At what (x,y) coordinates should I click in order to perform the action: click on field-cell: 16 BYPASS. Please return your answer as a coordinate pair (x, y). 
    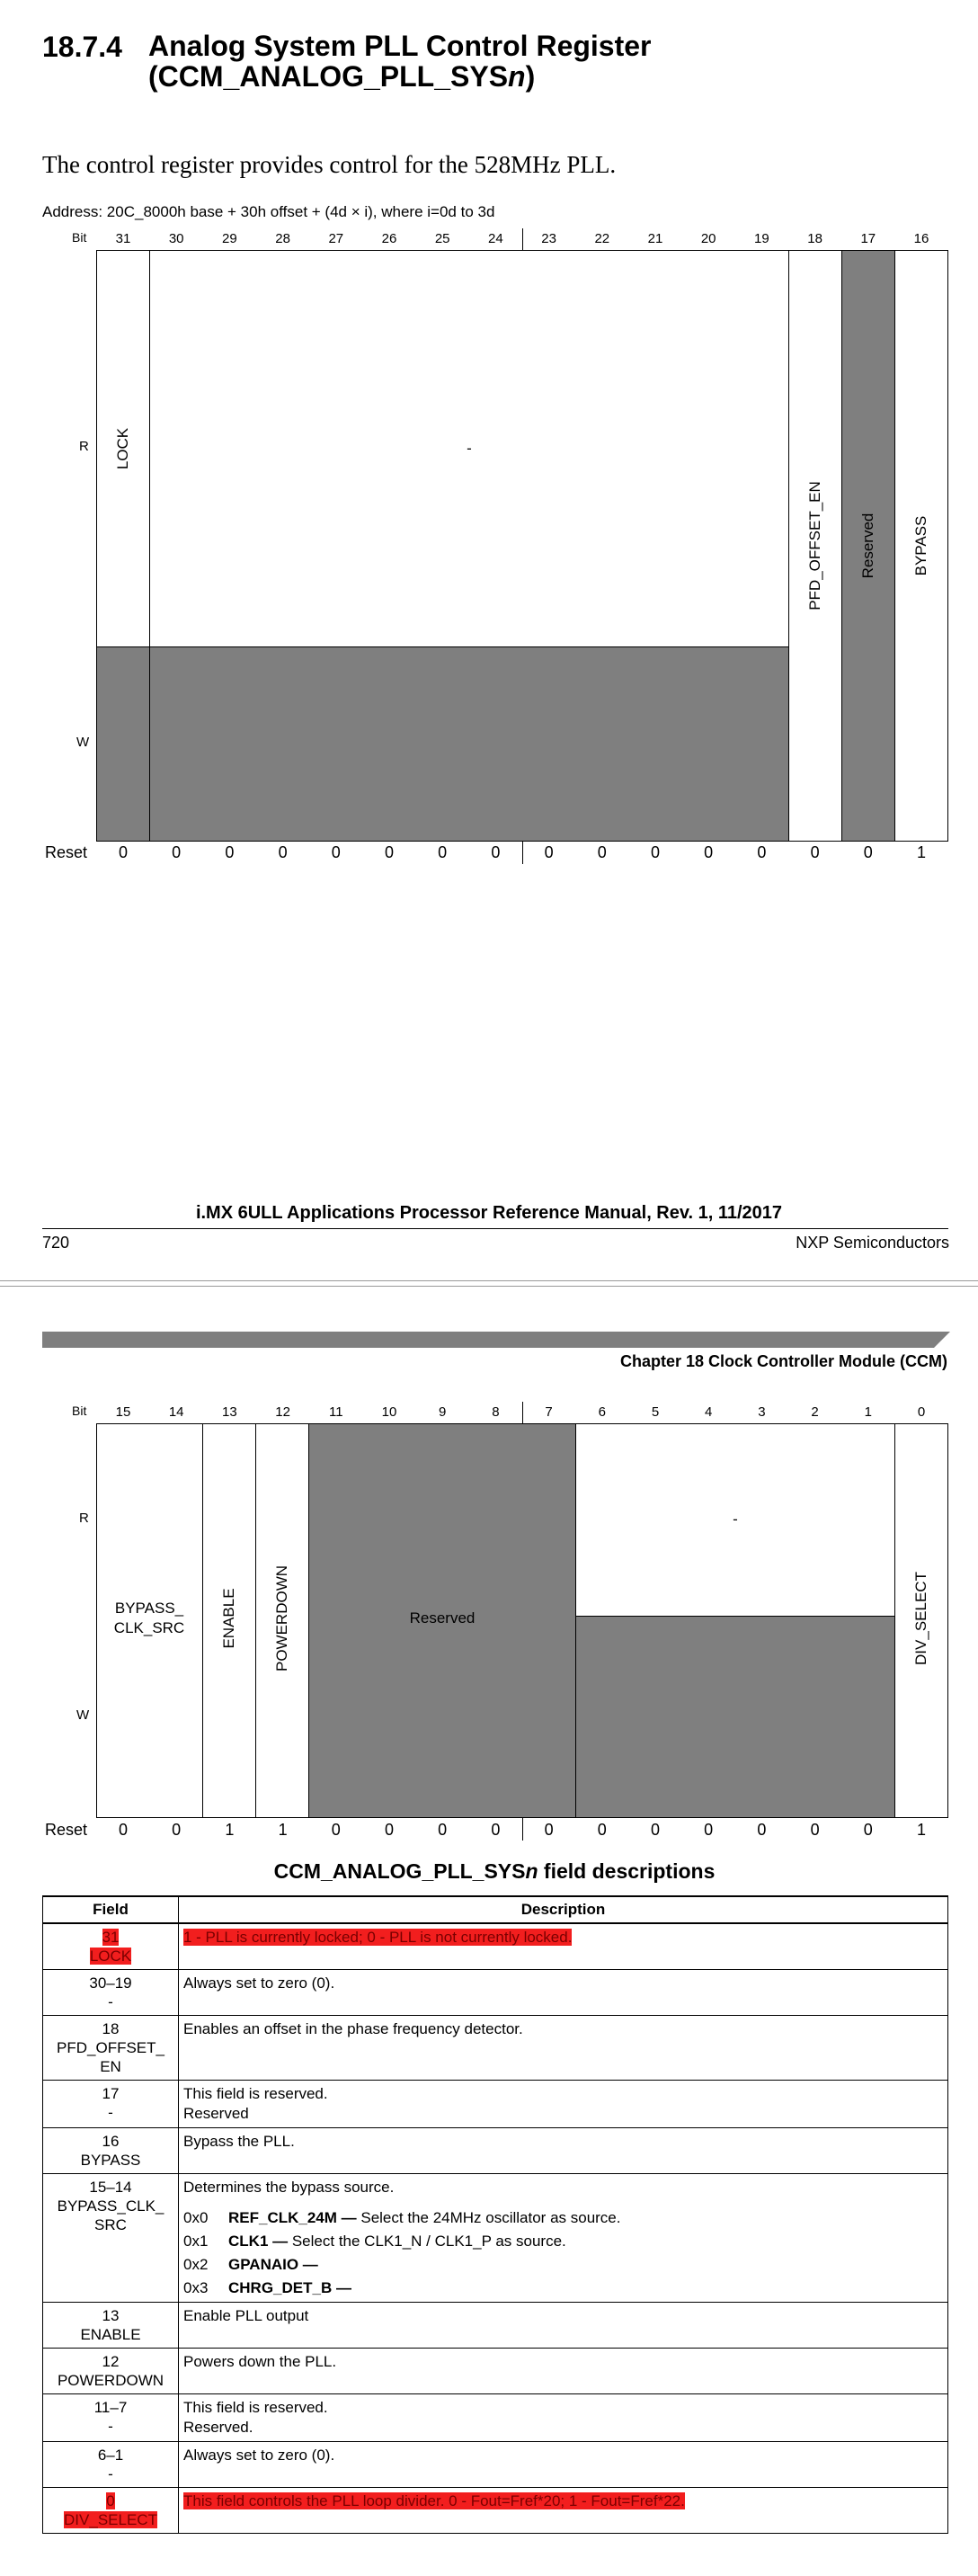
    Looking at the image, I should click on (111, 2151).